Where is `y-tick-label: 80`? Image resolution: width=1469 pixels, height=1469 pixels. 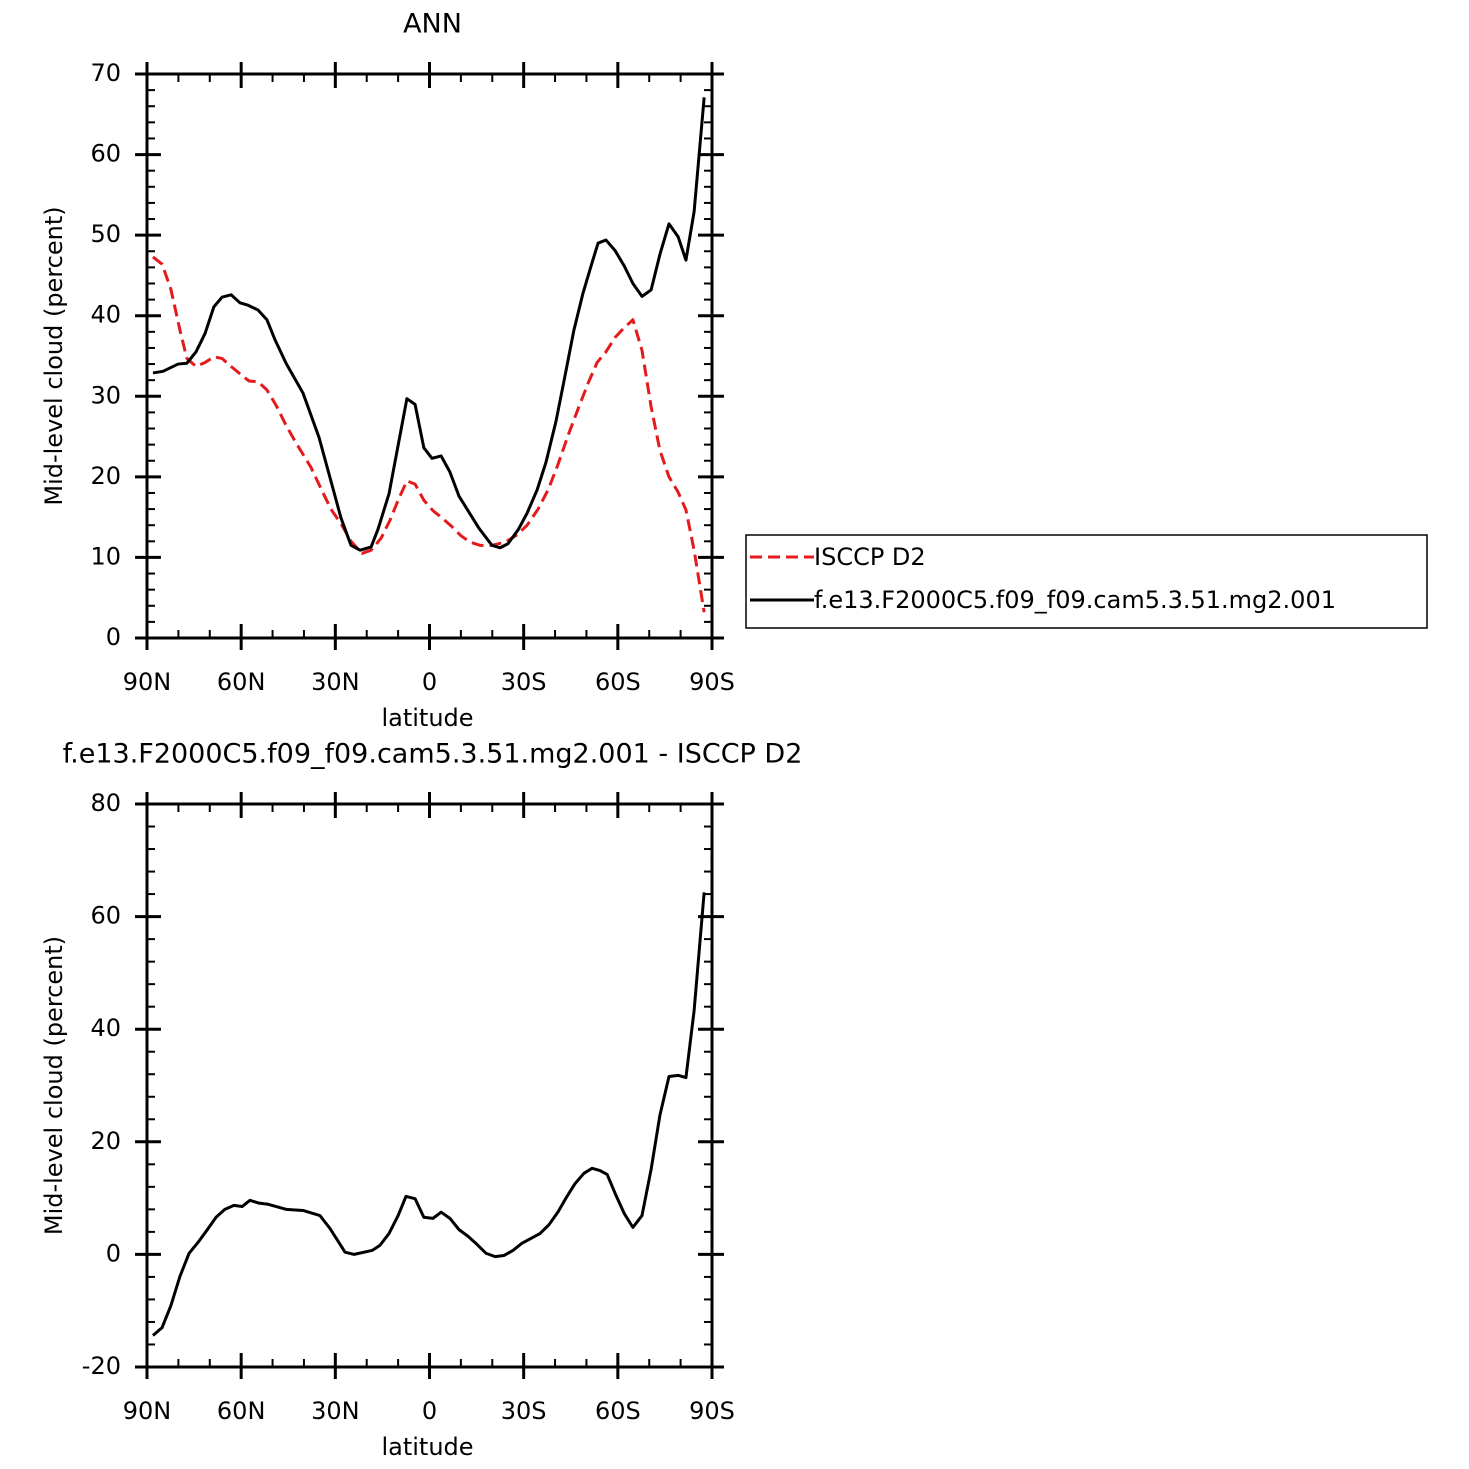
y-tick-label: 80 is located at coordinates (105, 803).